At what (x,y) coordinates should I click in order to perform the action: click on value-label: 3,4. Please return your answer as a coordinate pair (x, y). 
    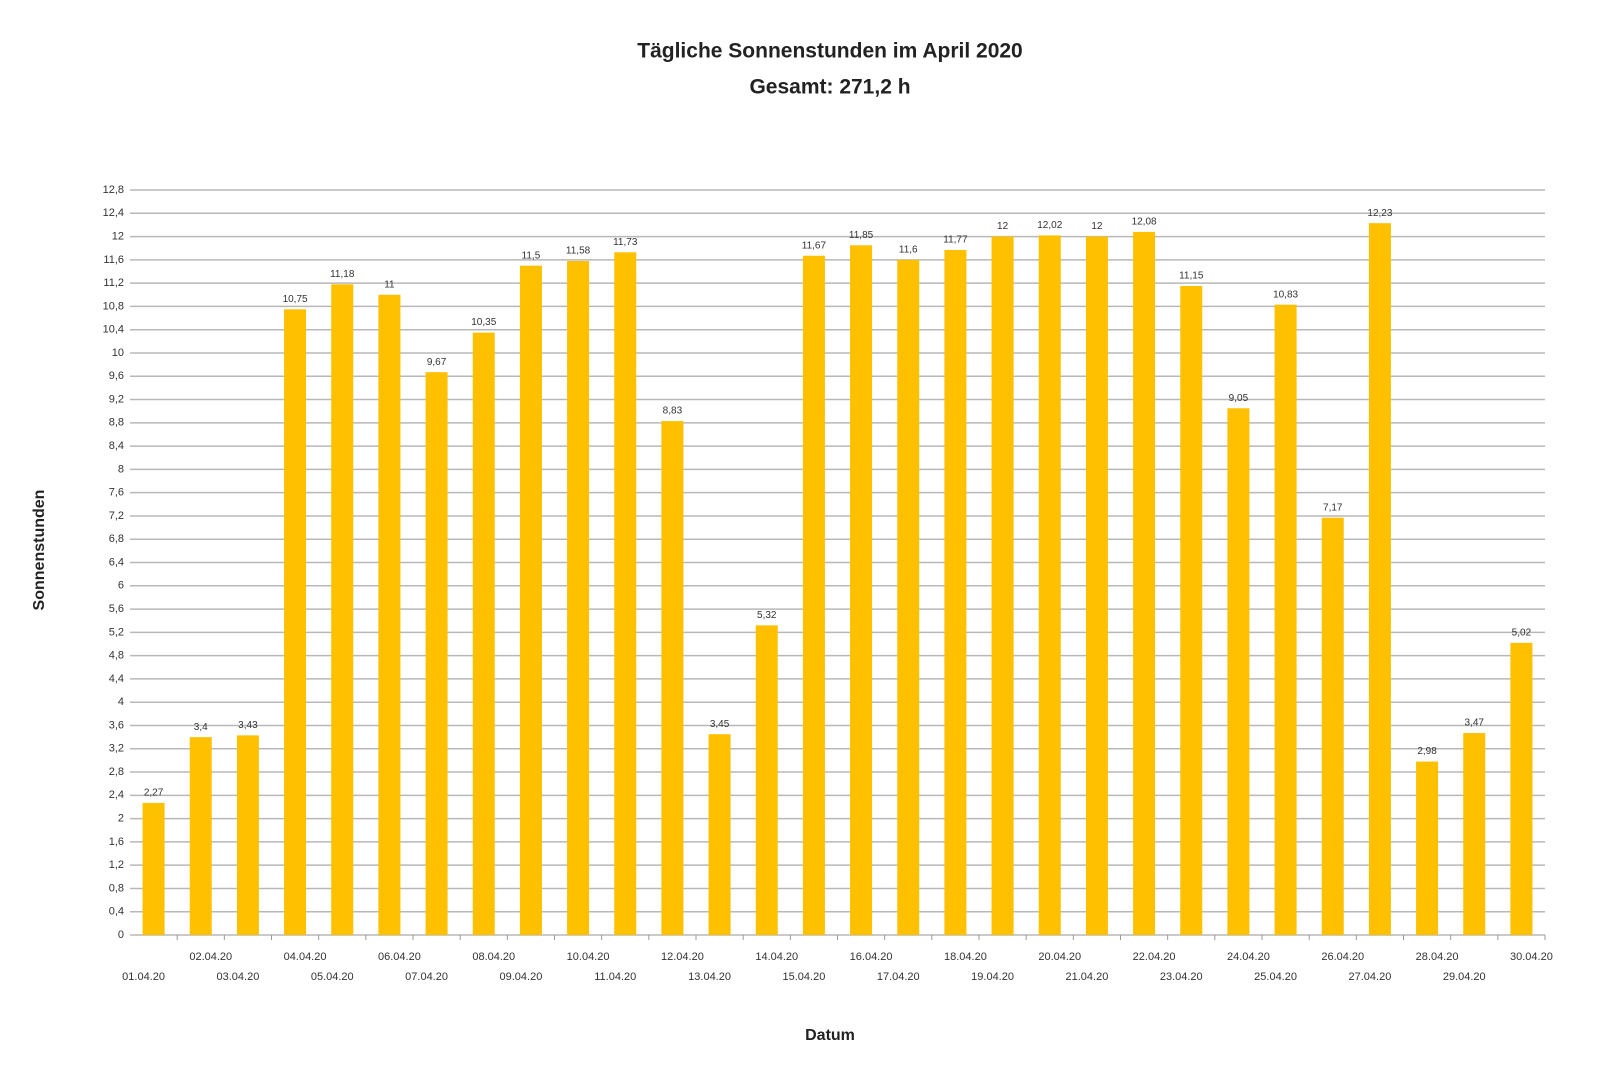
    Looking at the image, I should click on (201, 727).